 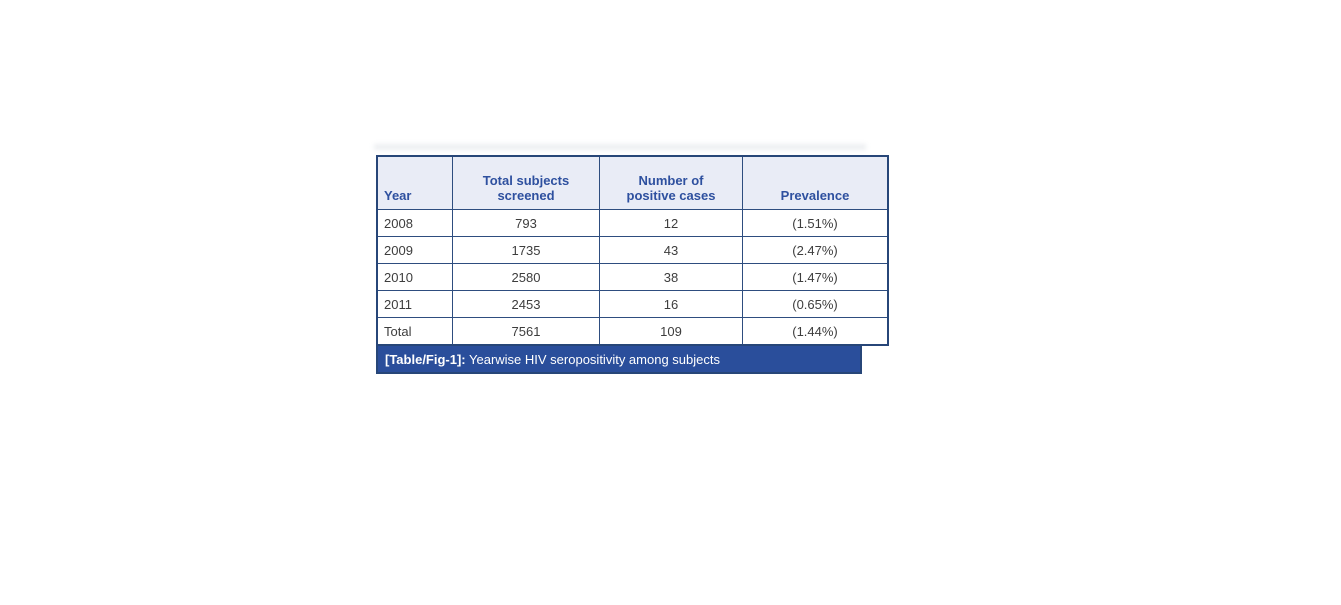 What do you see at coordinates (414, 331) in the screenshot?
I see `cell-year: Total` at bounding box center [414, 331].